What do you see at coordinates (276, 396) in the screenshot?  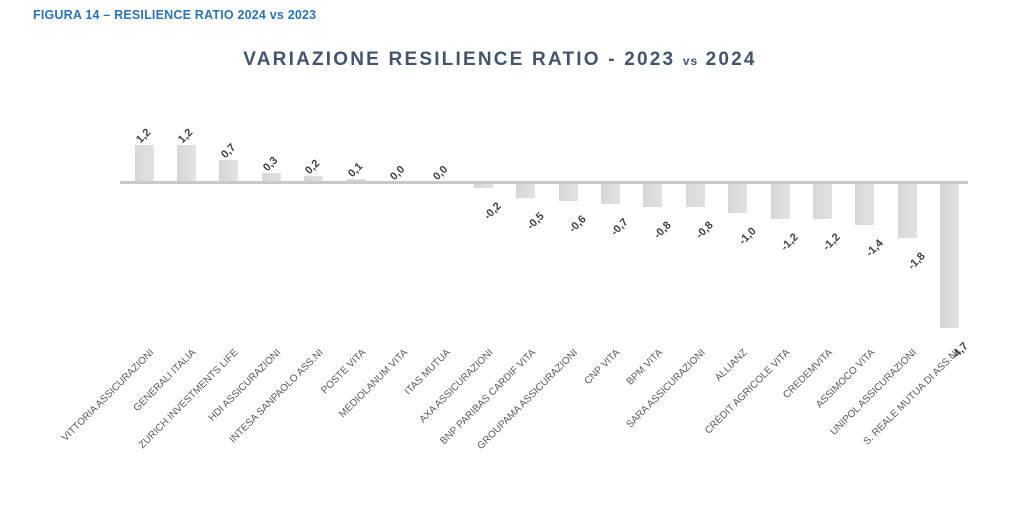 I see `category-label-4: INTESA SANPAOLO ASS.NI` at bounding box center [276, 396].